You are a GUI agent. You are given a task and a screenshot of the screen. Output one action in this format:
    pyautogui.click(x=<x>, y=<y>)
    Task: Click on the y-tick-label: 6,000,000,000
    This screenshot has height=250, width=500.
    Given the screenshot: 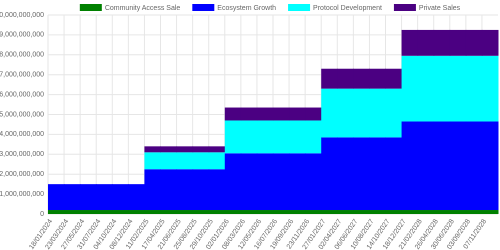 What is the action you would take?
    pyautogui.click(x=22, y=94)
    